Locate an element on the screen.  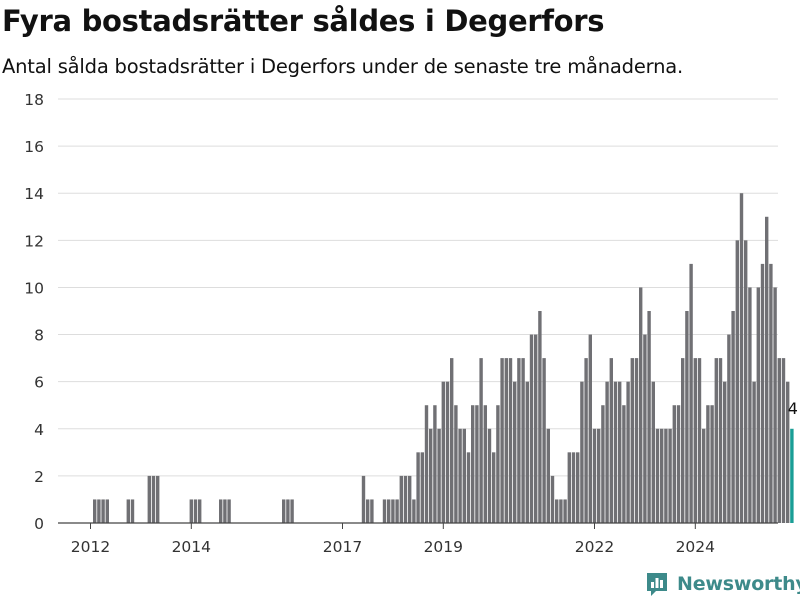
y-tick-label: 4 is located at coordinates (39, 430).